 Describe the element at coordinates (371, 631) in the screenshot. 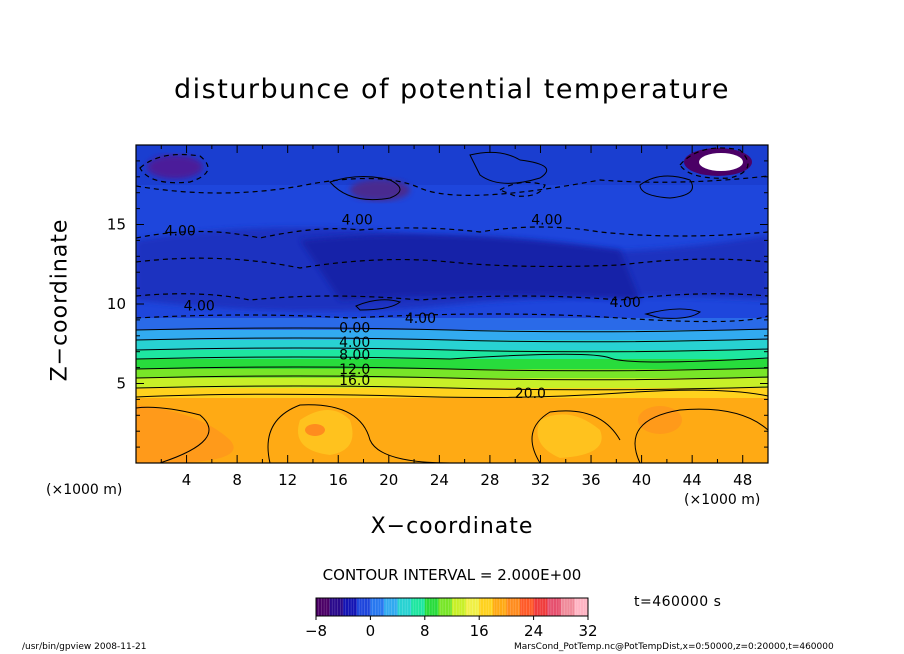

I see `colorbar-tick-label: 0` at that location.